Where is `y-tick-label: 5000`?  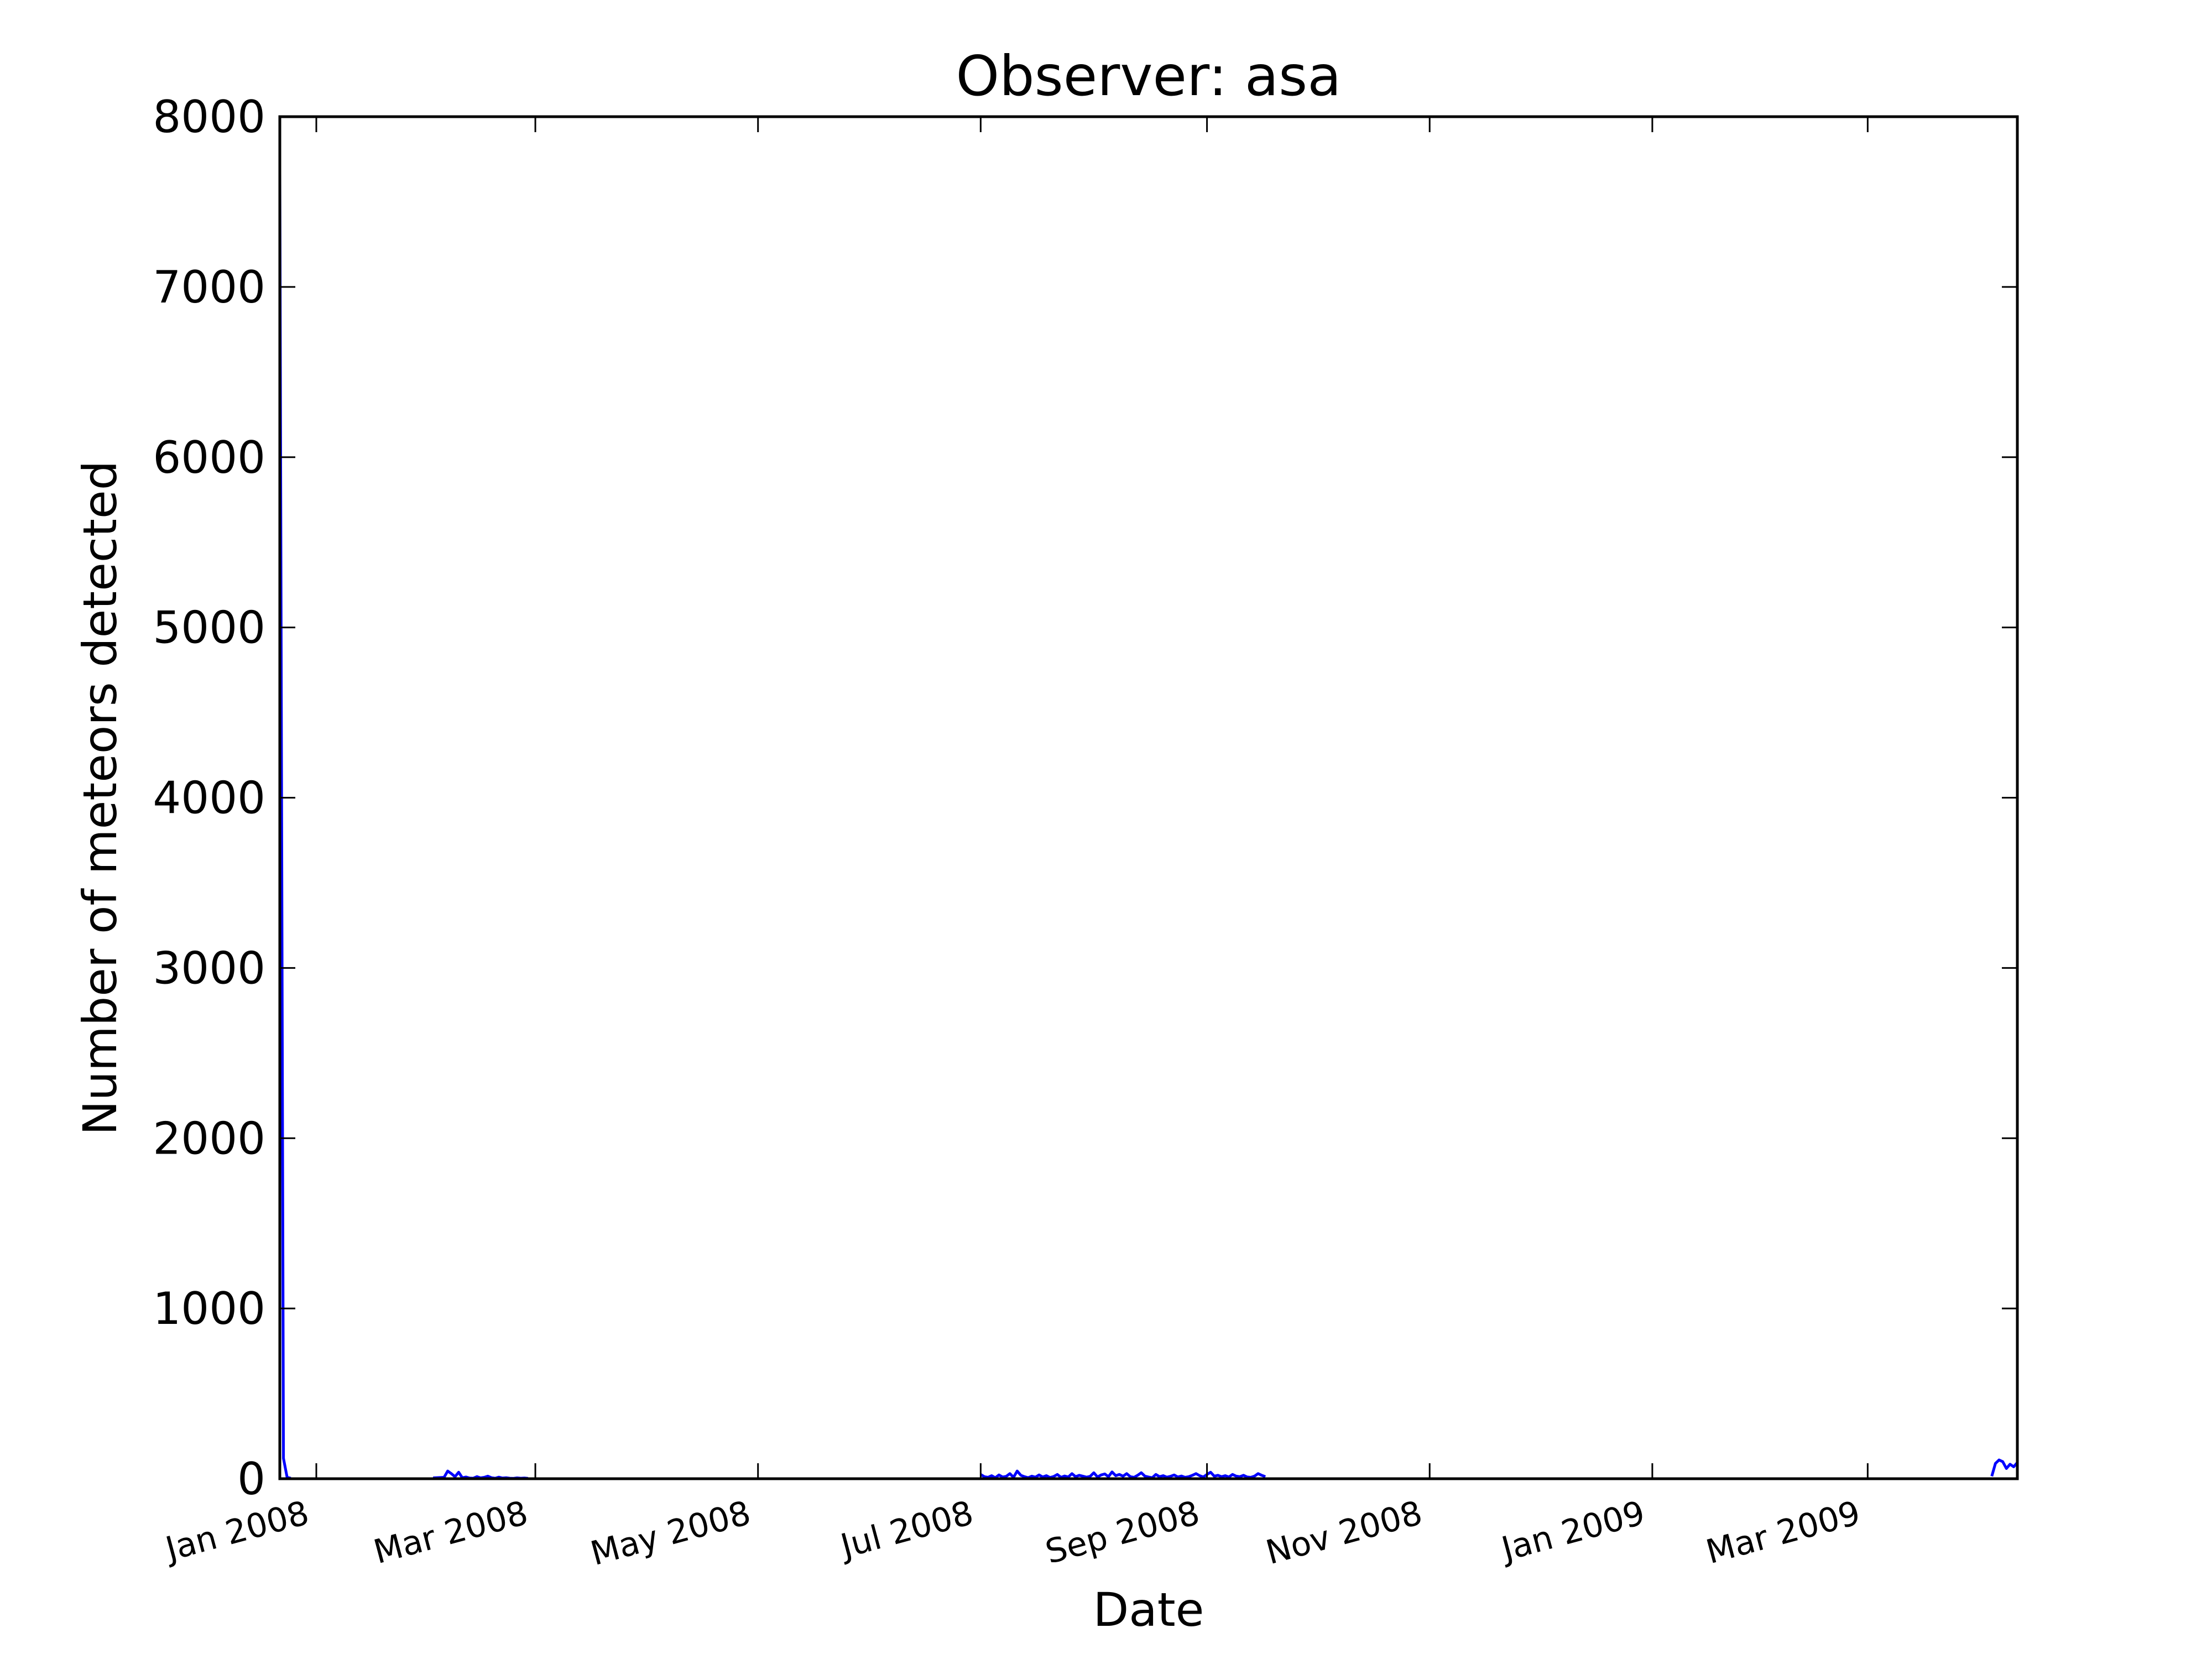 y-tick-label: 5000 is located at coordinates (209, 628).